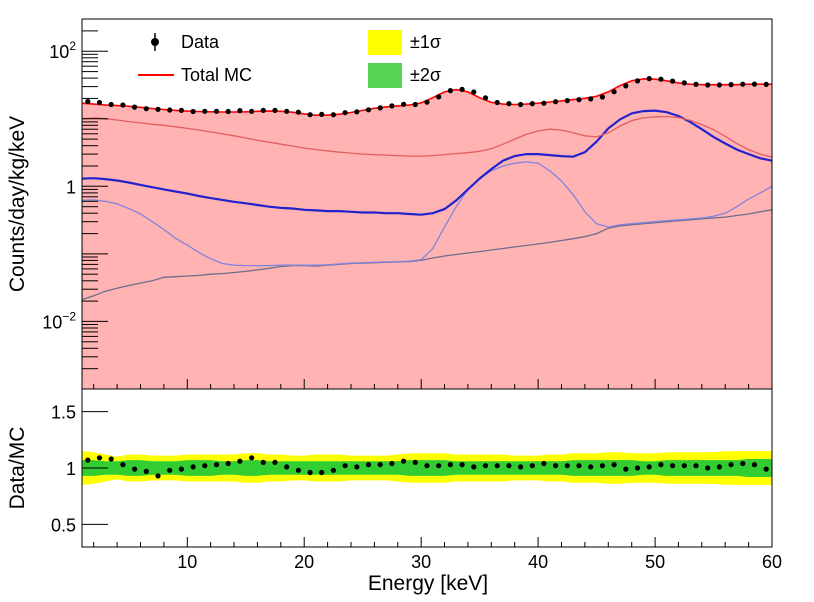  I want to click on ratio-points, so click(427, 467).